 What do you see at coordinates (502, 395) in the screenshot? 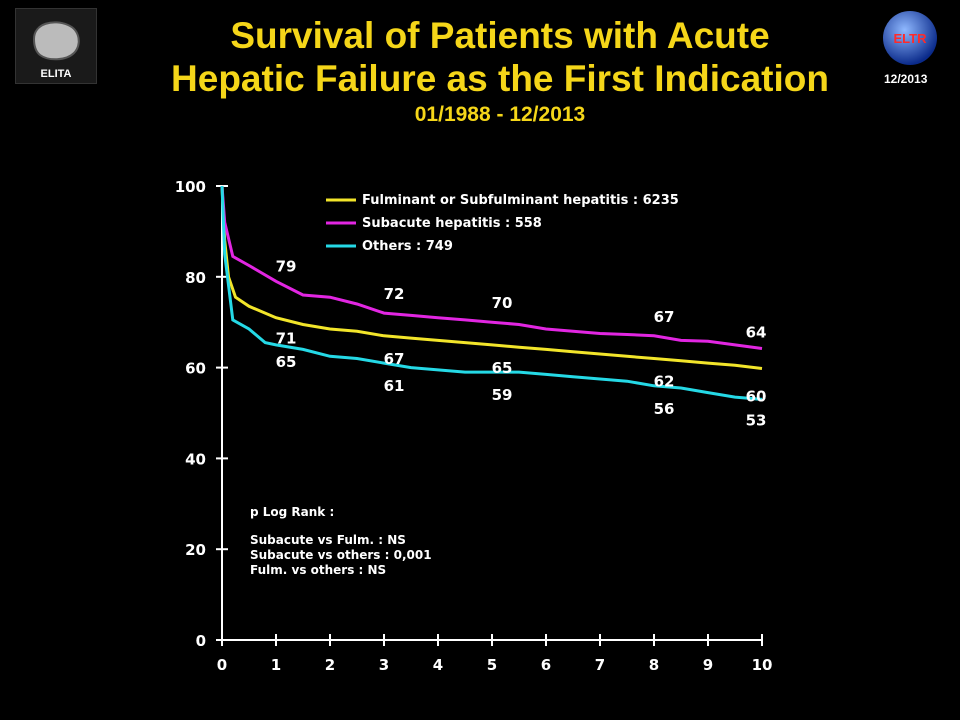
I see `data-label: 59` at bounding box center [502, 395].